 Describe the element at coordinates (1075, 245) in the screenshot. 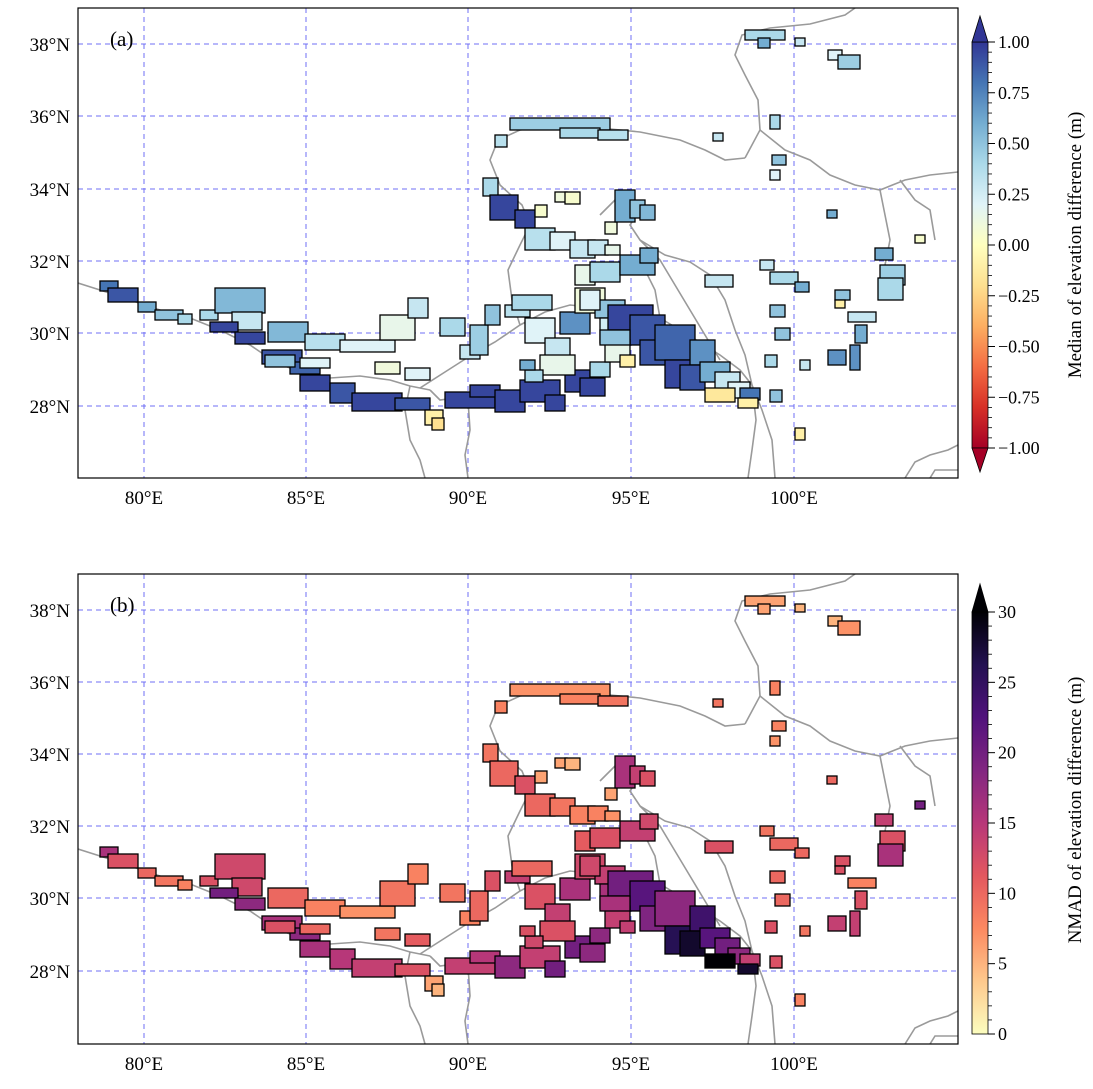

I see `colorbar-label: Median of elevation difference (m)` at that location.